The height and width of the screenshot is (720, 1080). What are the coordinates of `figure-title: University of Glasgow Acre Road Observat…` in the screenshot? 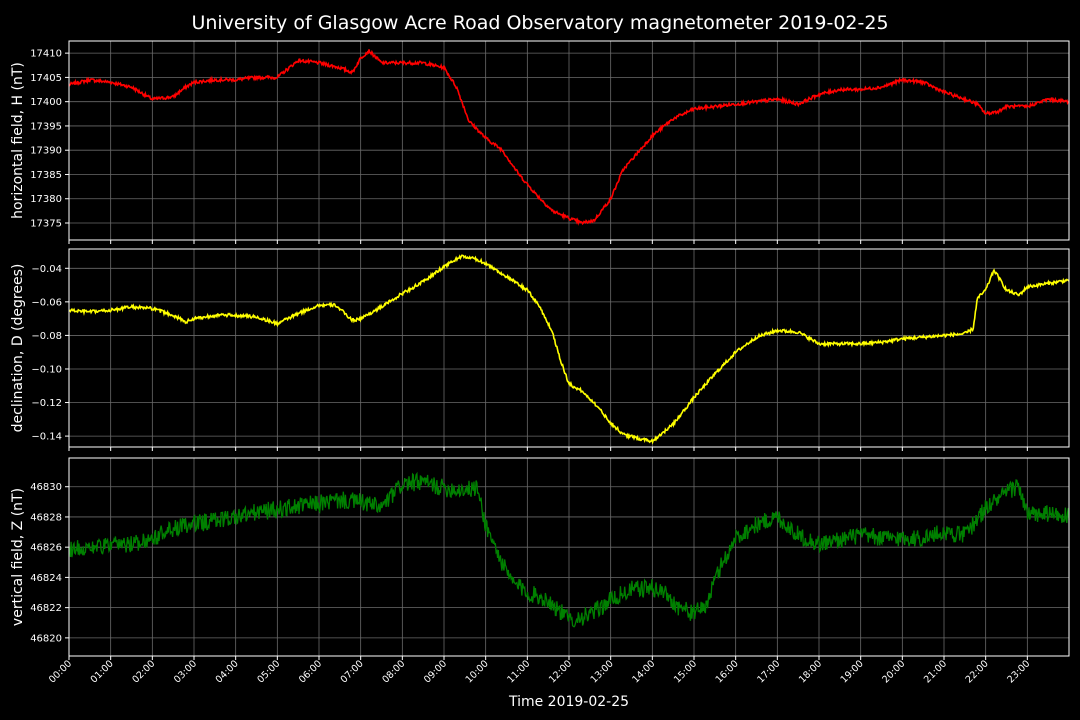 It's located at (539, 23).